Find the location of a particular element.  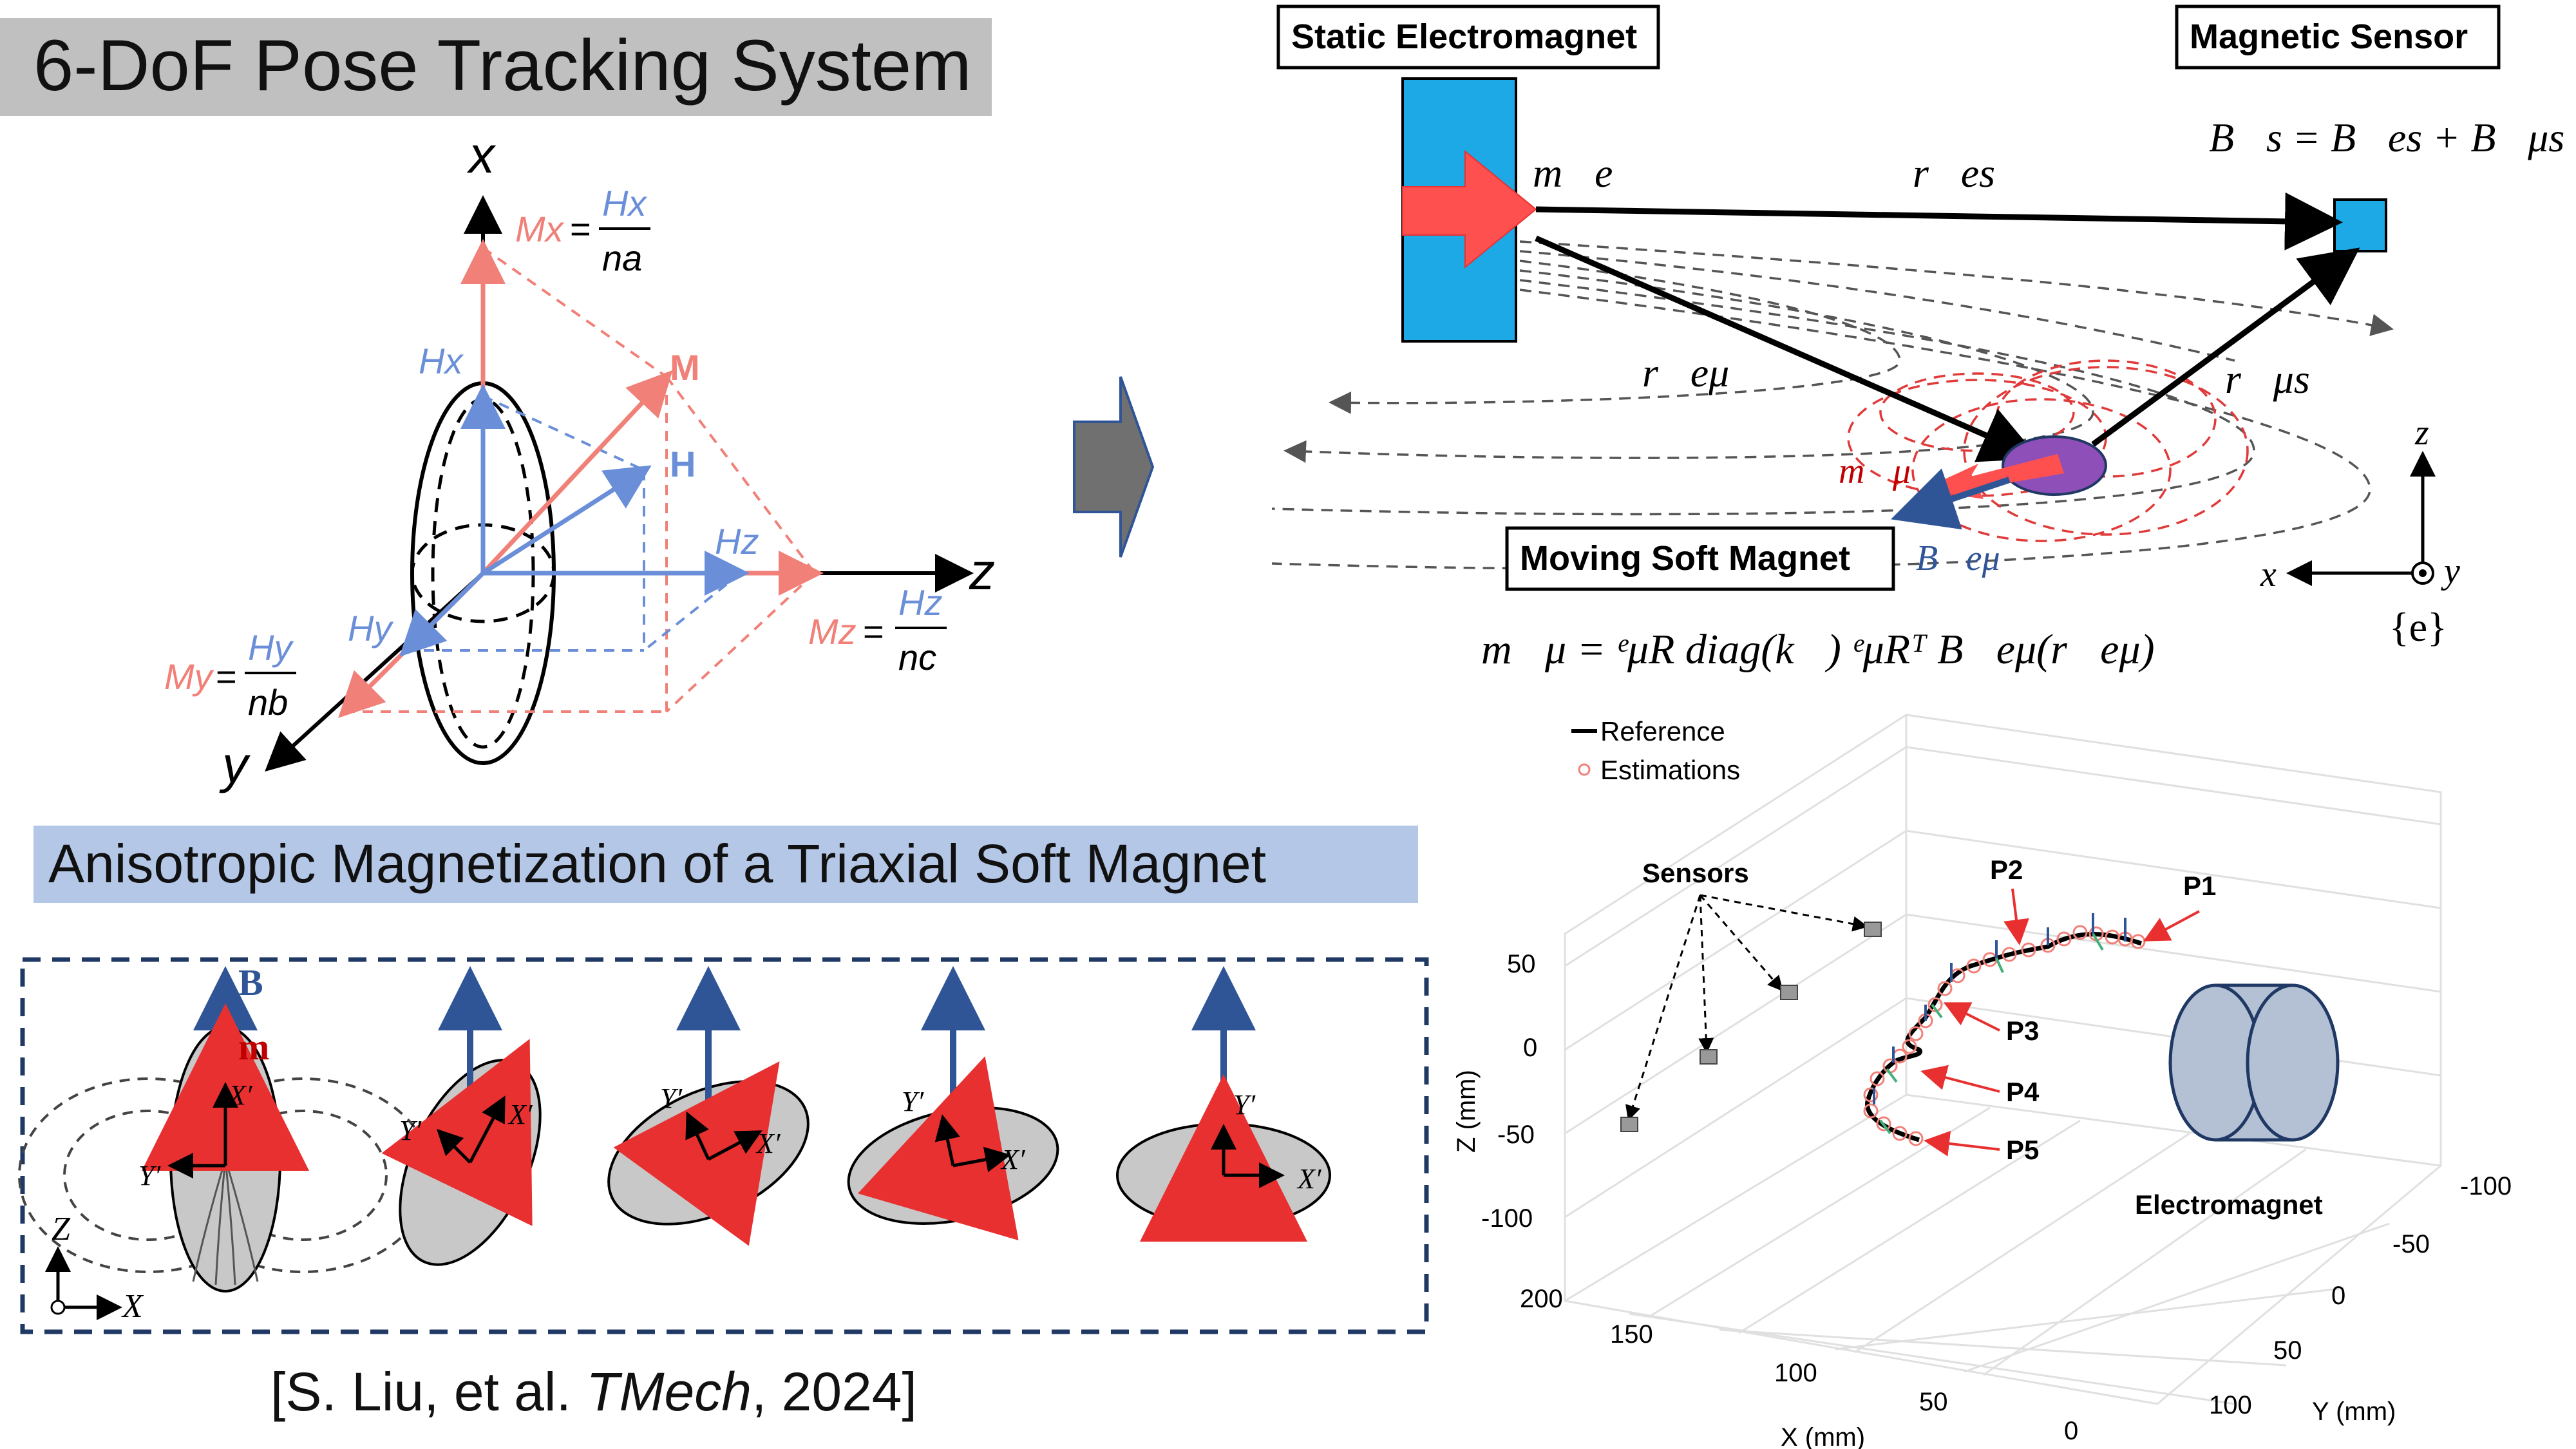

magnetization-panel: B m Y′ X′ Y′ X′ Y′ X′ Y′ X′ Y′ X is located at coordinates (723, 1145).